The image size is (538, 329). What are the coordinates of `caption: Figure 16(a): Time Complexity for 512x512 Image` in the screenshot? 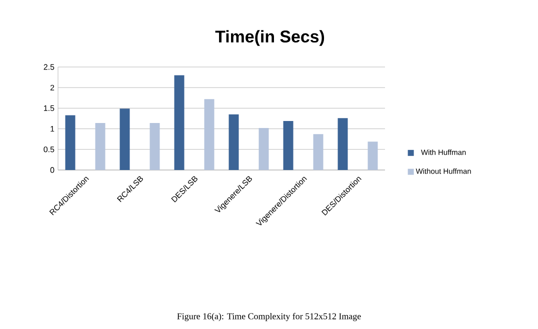 It's located at (269, 317).